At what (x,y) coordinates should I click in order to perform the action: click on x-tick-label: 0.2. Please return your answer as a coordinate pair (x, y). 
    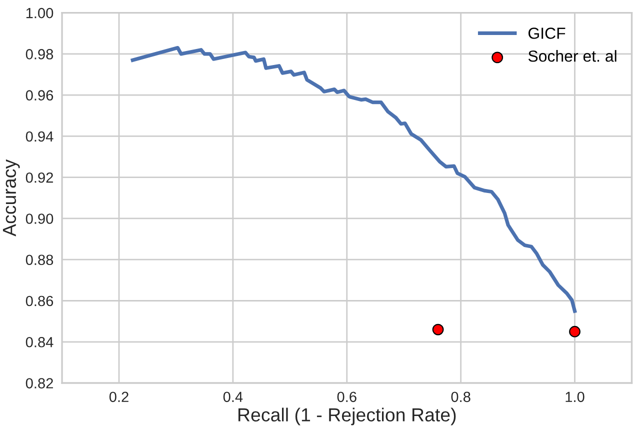
    Looking at the image, I should click on (118, 397).